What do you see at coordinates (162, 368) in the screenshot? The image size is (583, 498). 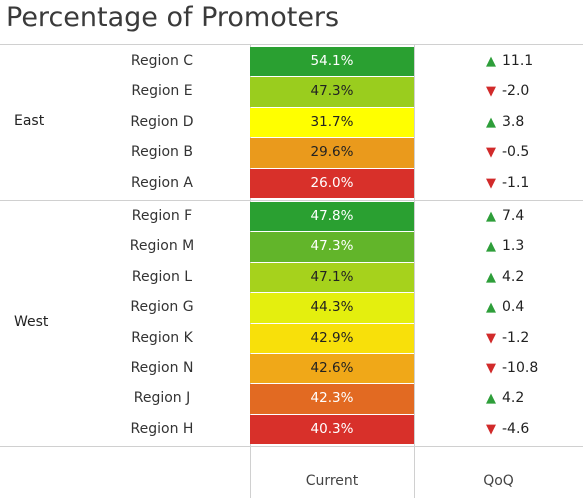 I see `region-label: Region N` at bounding box center [162, 368].